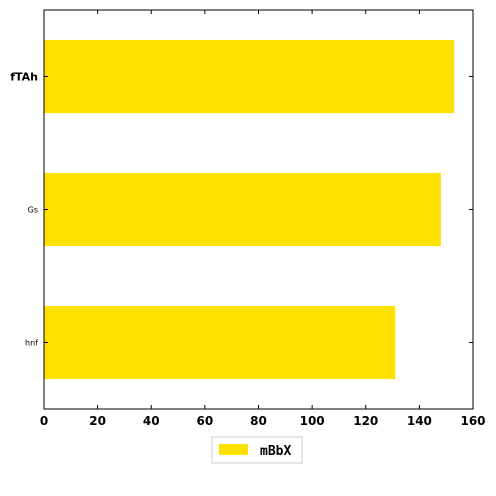 The width and height of the screenshot is (496, 496). Describe the element at coordinates (44, 421) in the screenshot. I see `x-tick-label-0: 0` at that location.